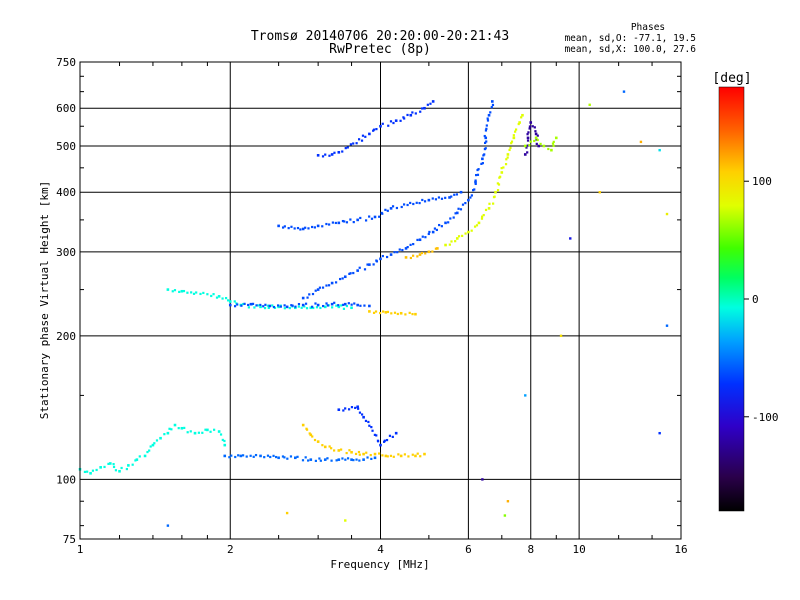 This screenshot has height=600, width=800. Describe the element at coordinates (66, 336) in the screenshot. I see `y-tick-label: 200` at that location.